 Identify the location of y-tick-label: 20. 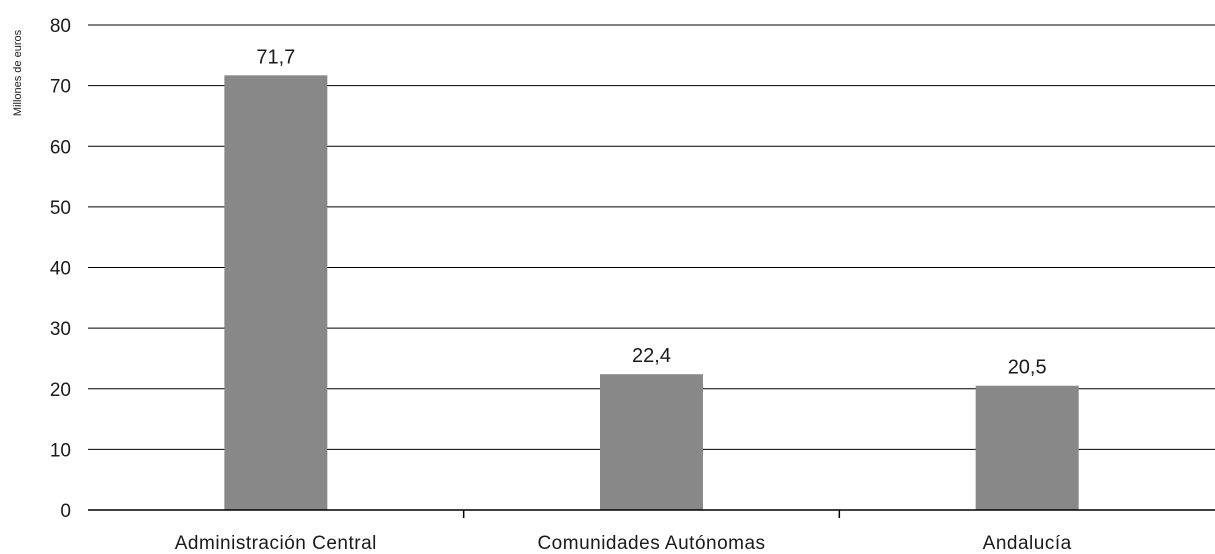
(60, 390).